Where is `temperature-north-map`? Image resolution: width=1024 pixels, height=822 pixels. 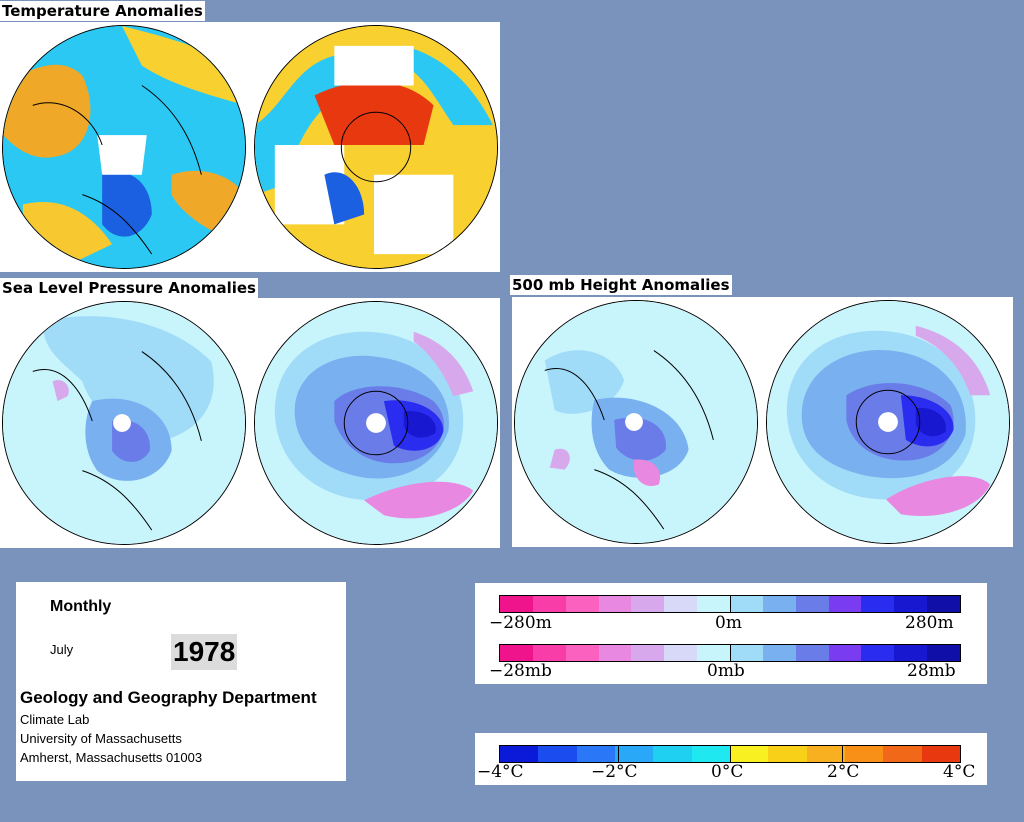
temperature-north-map is located at coordinates (124, 147).